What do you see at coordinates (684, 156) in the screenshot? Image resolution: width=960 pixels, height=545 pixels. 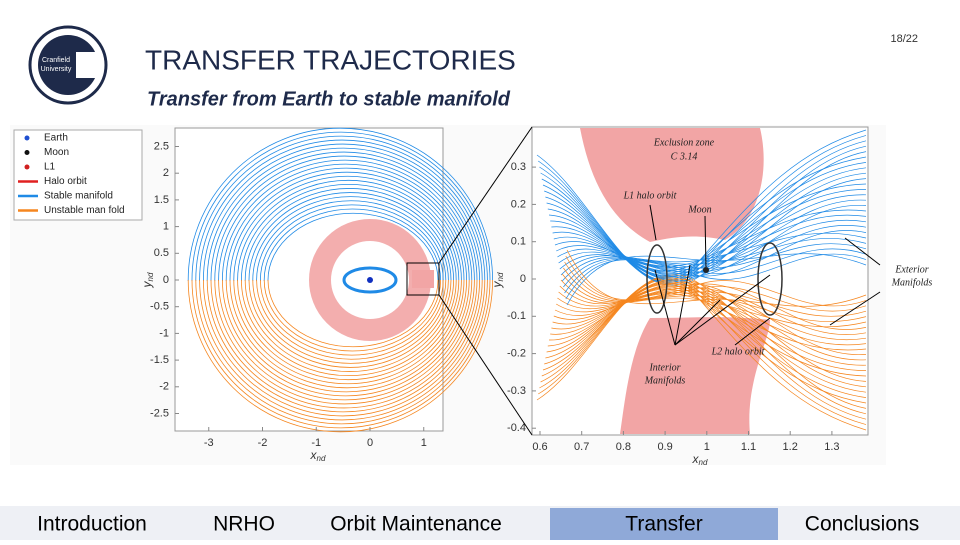 I see `annotation: C 3.14` at bounding box center [684, 156].